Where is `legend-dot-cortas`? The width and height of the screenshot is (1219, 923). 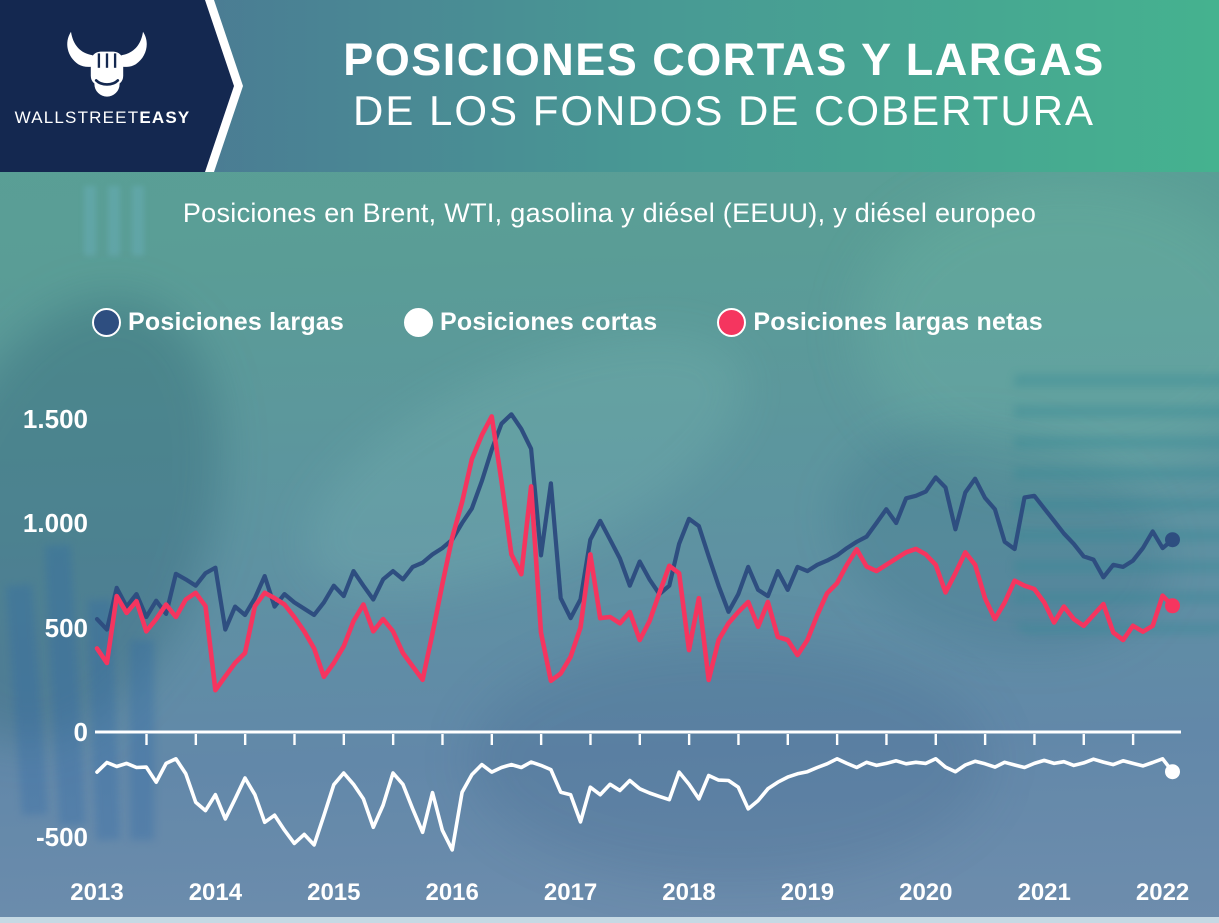 legend-dot-cortas is located at coordinates (418, 322).